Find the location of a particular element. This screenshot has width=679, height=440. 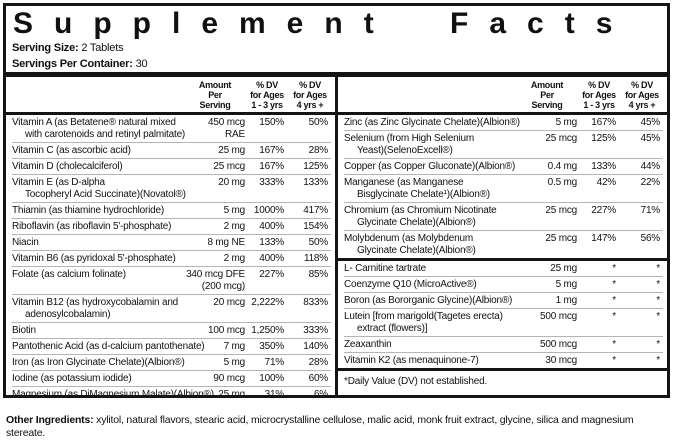

nutrient-amount: 340 mcg DFE (200 mcg) is located at coordinates (215, 280).